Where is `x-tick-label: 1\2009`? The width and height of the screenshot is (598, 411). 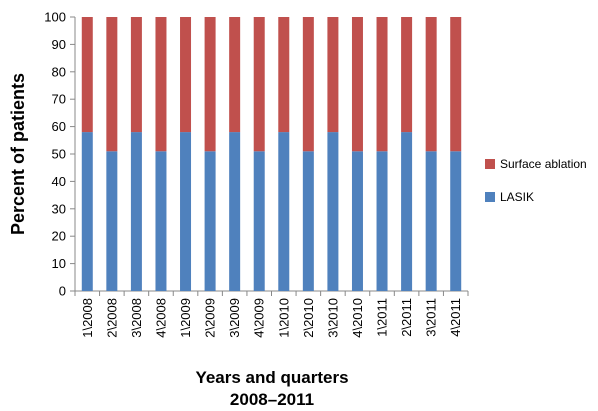 x-tick-label: 1\2009 is located at coordinates (185, 318).